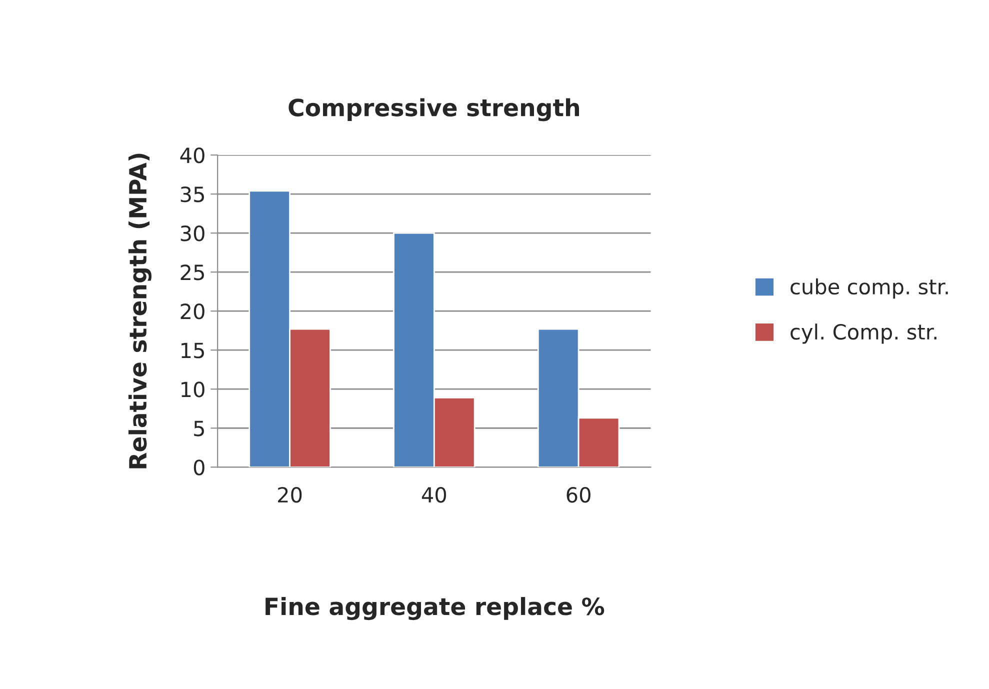  I want to click on y-tick-label: 40, so click(192, 155).